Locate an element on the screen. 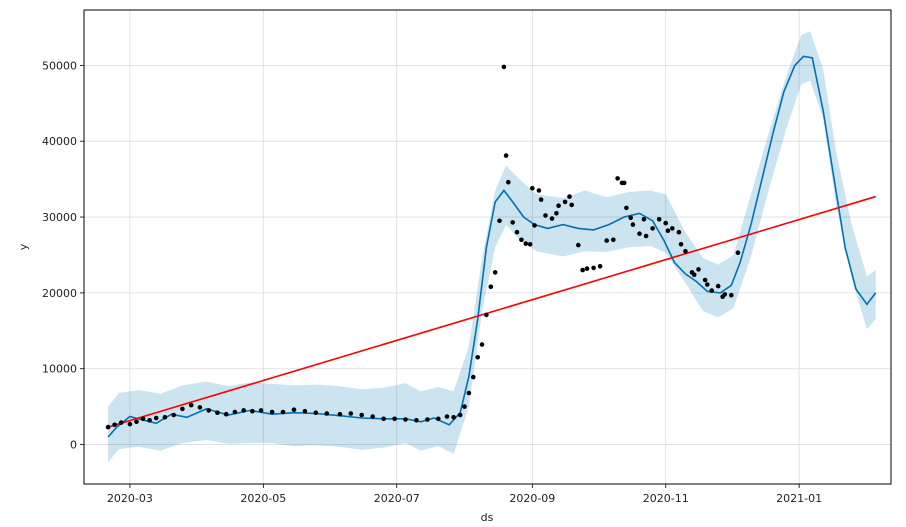 Image resolution: width=906 pixels, height=527 pixels. y-tick-label: 40000 is located at coordinates (59, 141).